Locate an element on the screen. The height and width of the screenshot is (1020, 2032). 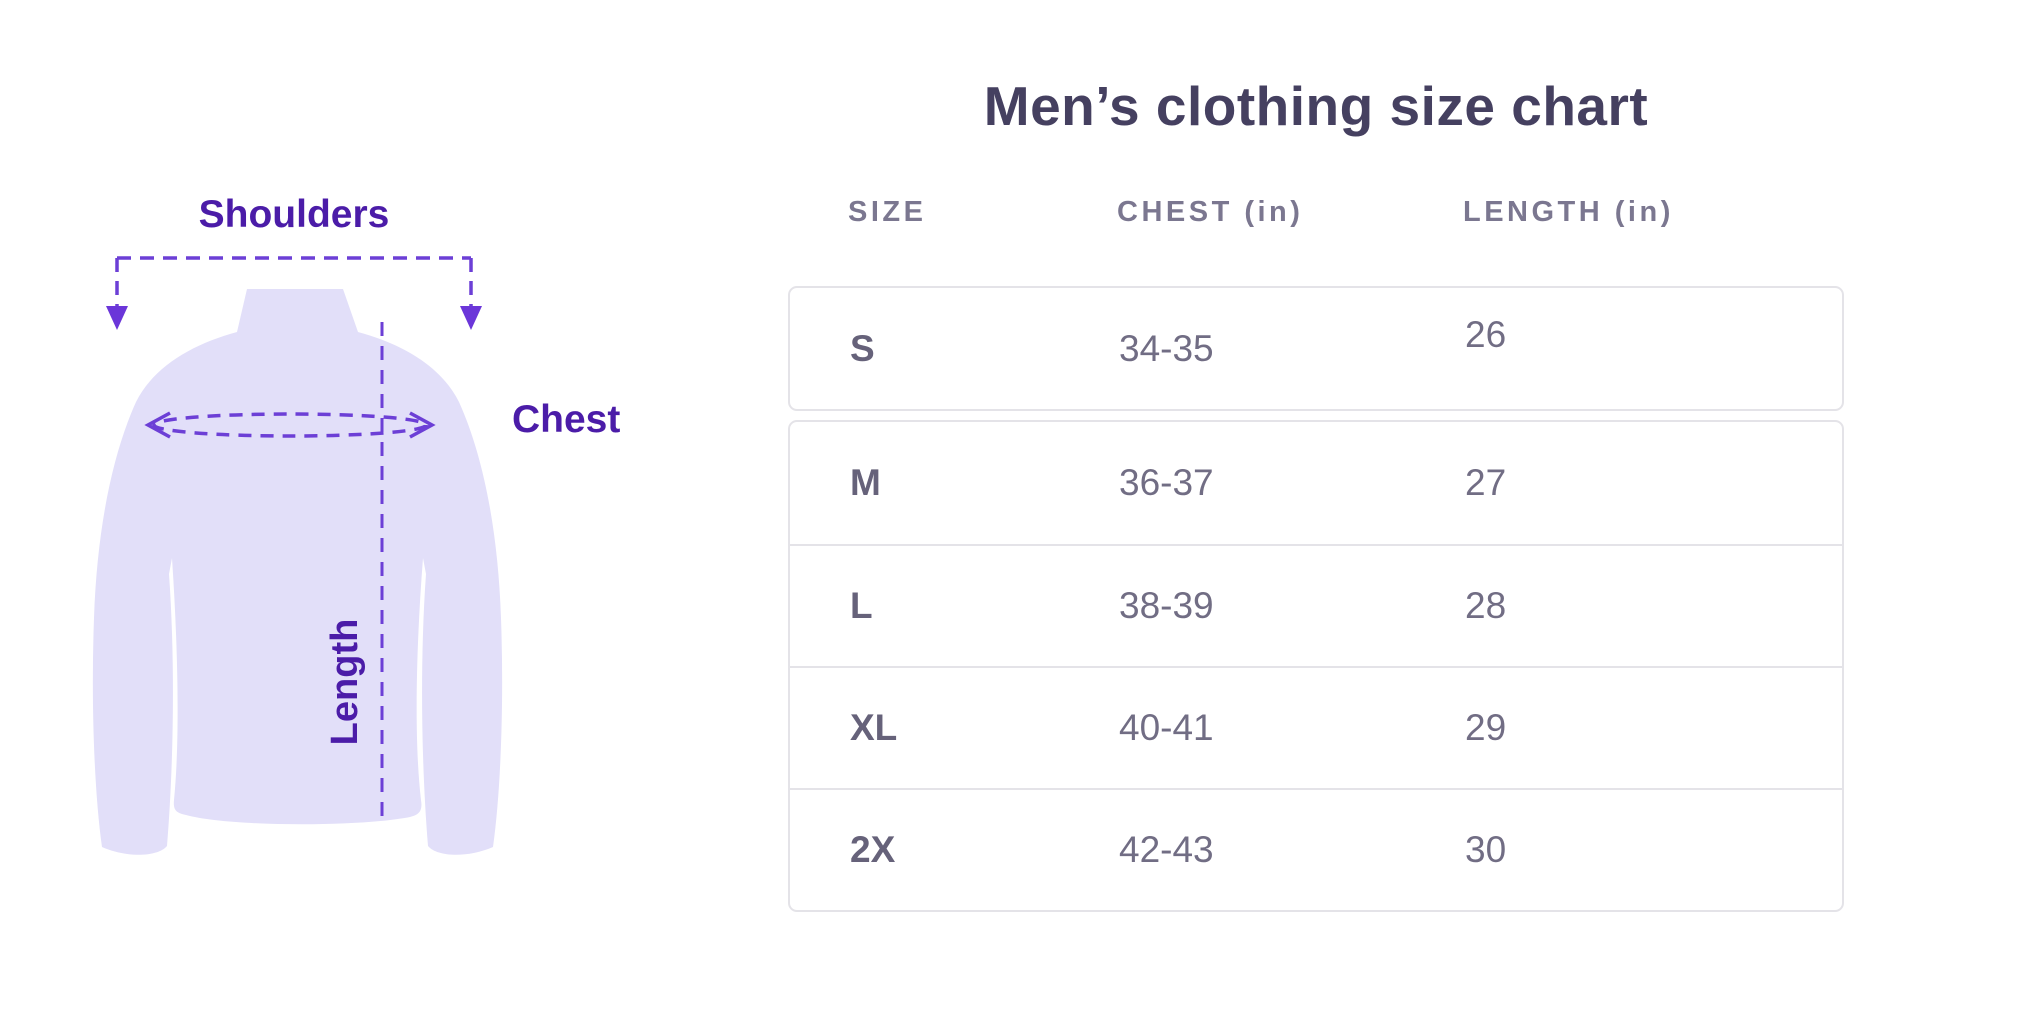
table-row: S 34-35 26 is located at coordinates (1316, 348).